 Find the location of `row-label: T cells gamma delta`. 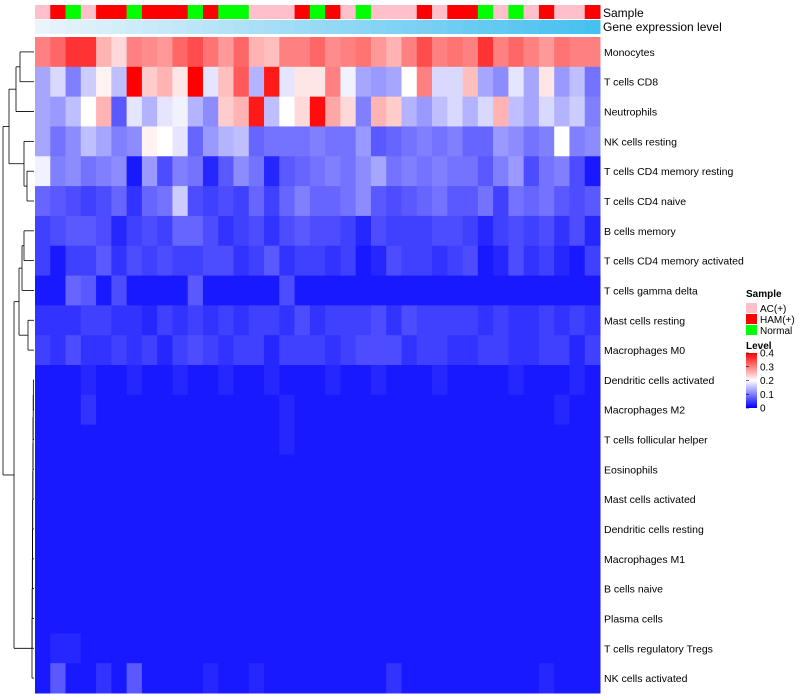

row-label: T cells gamma delta is located at coordinates (651, 291).